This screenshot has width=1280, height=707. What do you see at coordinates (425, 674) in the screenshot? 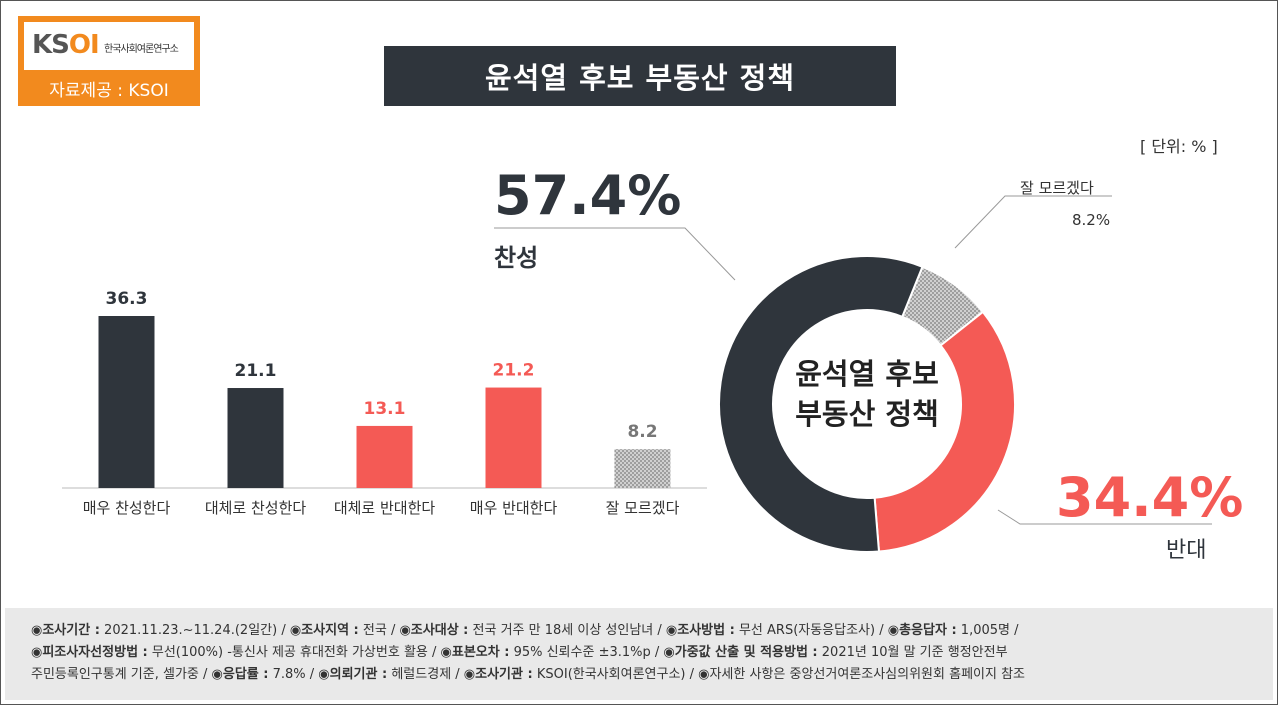
I see `footer-l3-value-3: 헤럴드경제 /` at bounding box center [425, 674].